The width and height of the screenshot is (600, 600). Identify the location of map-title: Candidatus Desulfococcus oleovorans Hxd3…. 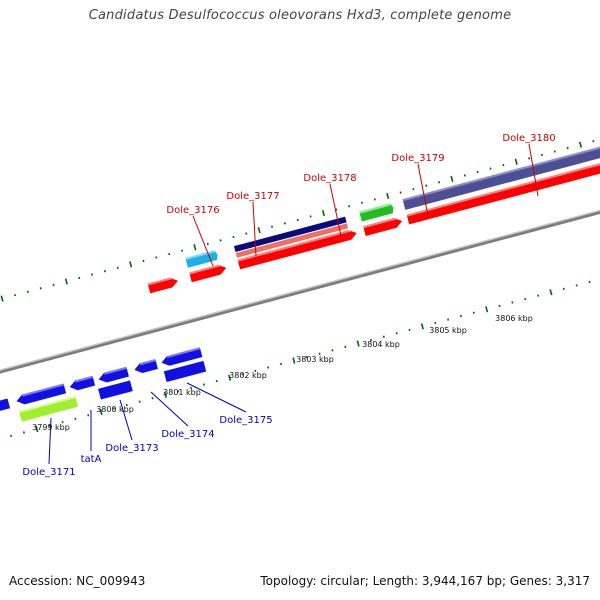
(300, 15).